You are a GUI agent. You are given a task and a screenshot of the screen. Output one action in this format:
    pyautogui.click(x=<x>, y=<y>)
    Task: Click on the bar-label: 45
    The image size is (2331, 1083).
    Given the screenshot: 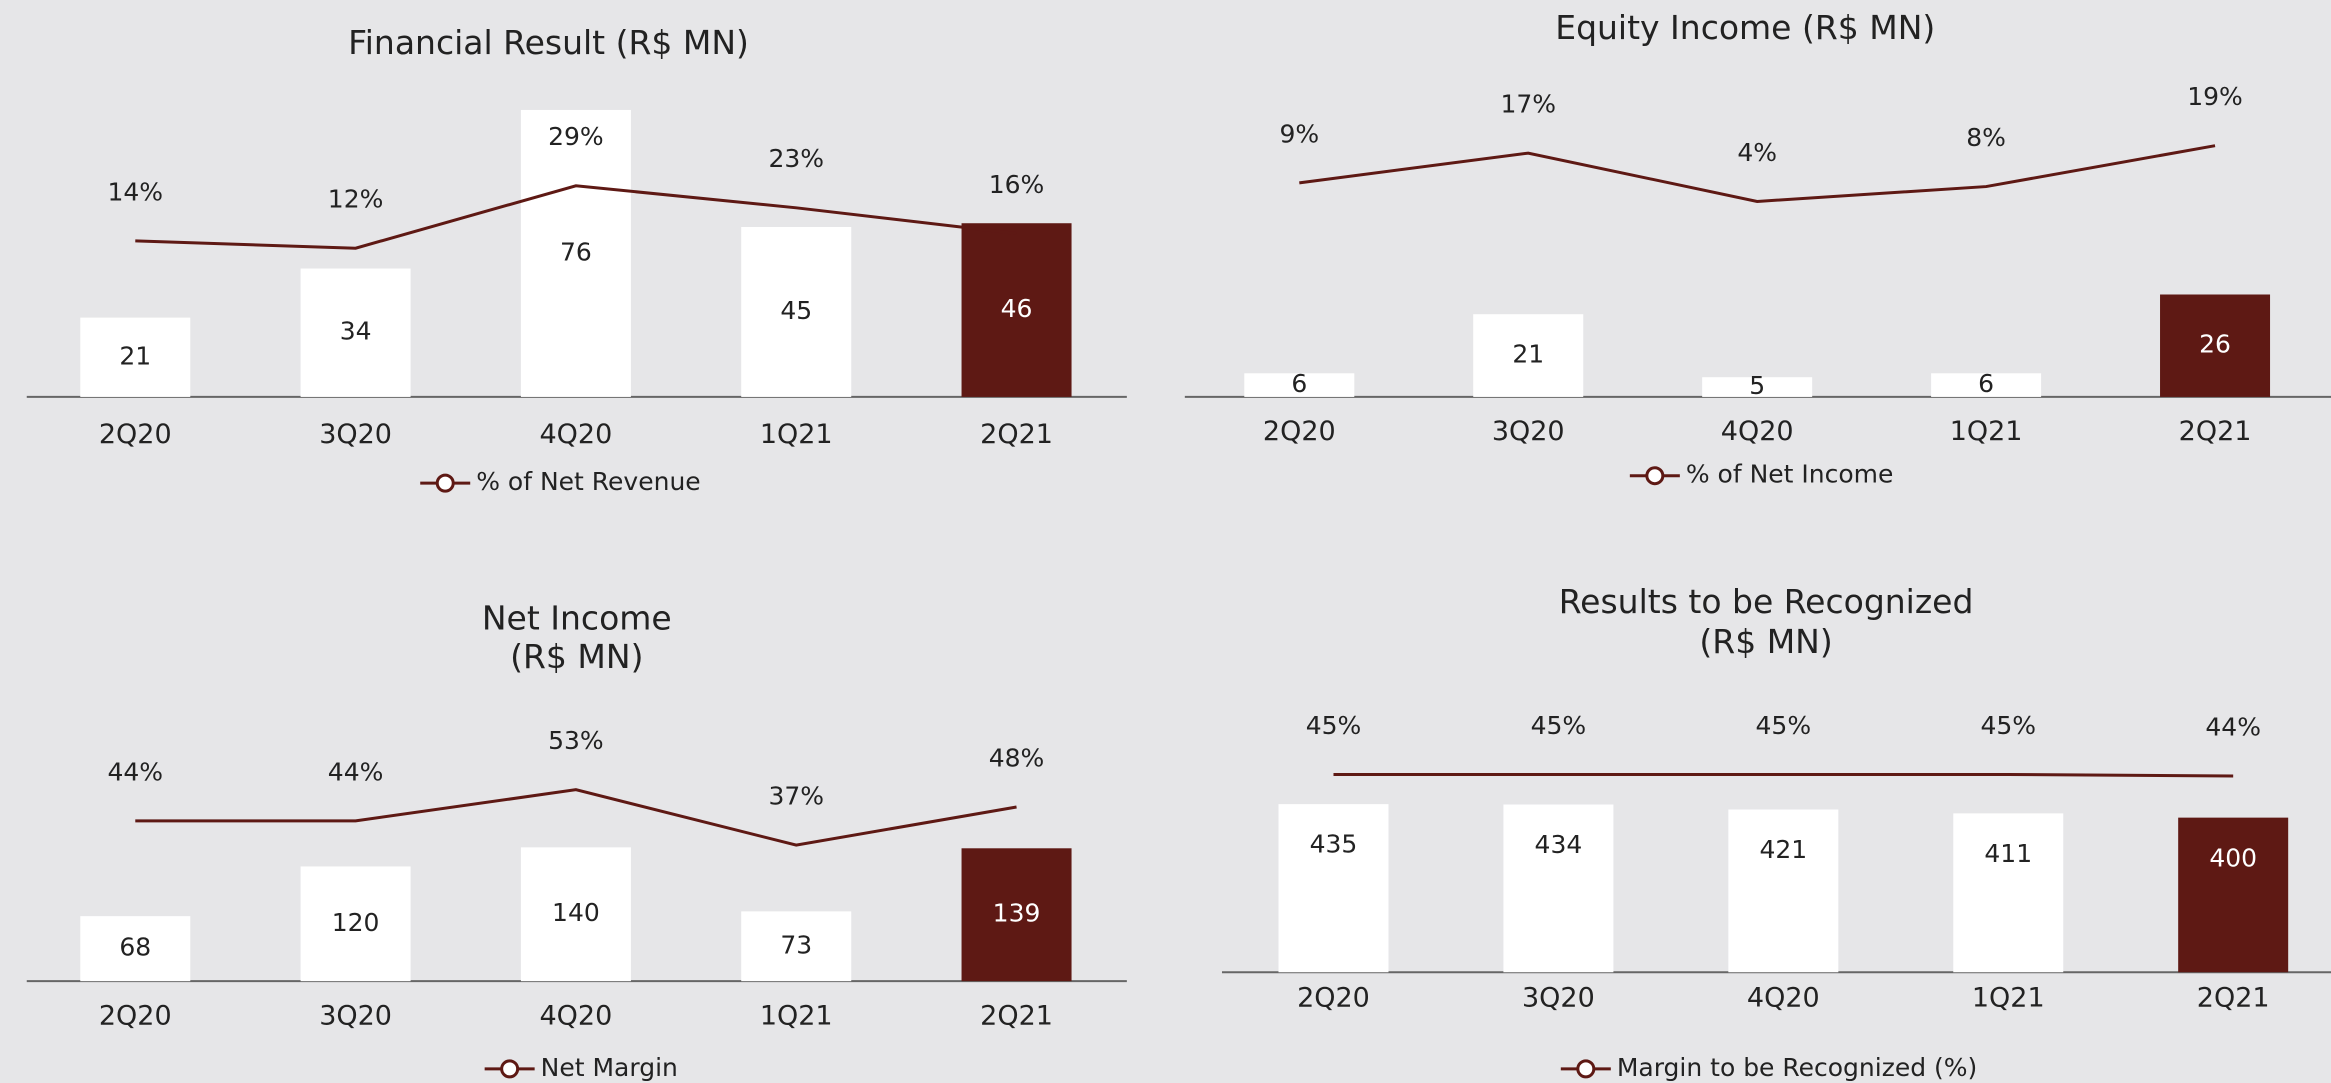 What is the action you would take?
    pyautogui.click(x=796, y=310)
    